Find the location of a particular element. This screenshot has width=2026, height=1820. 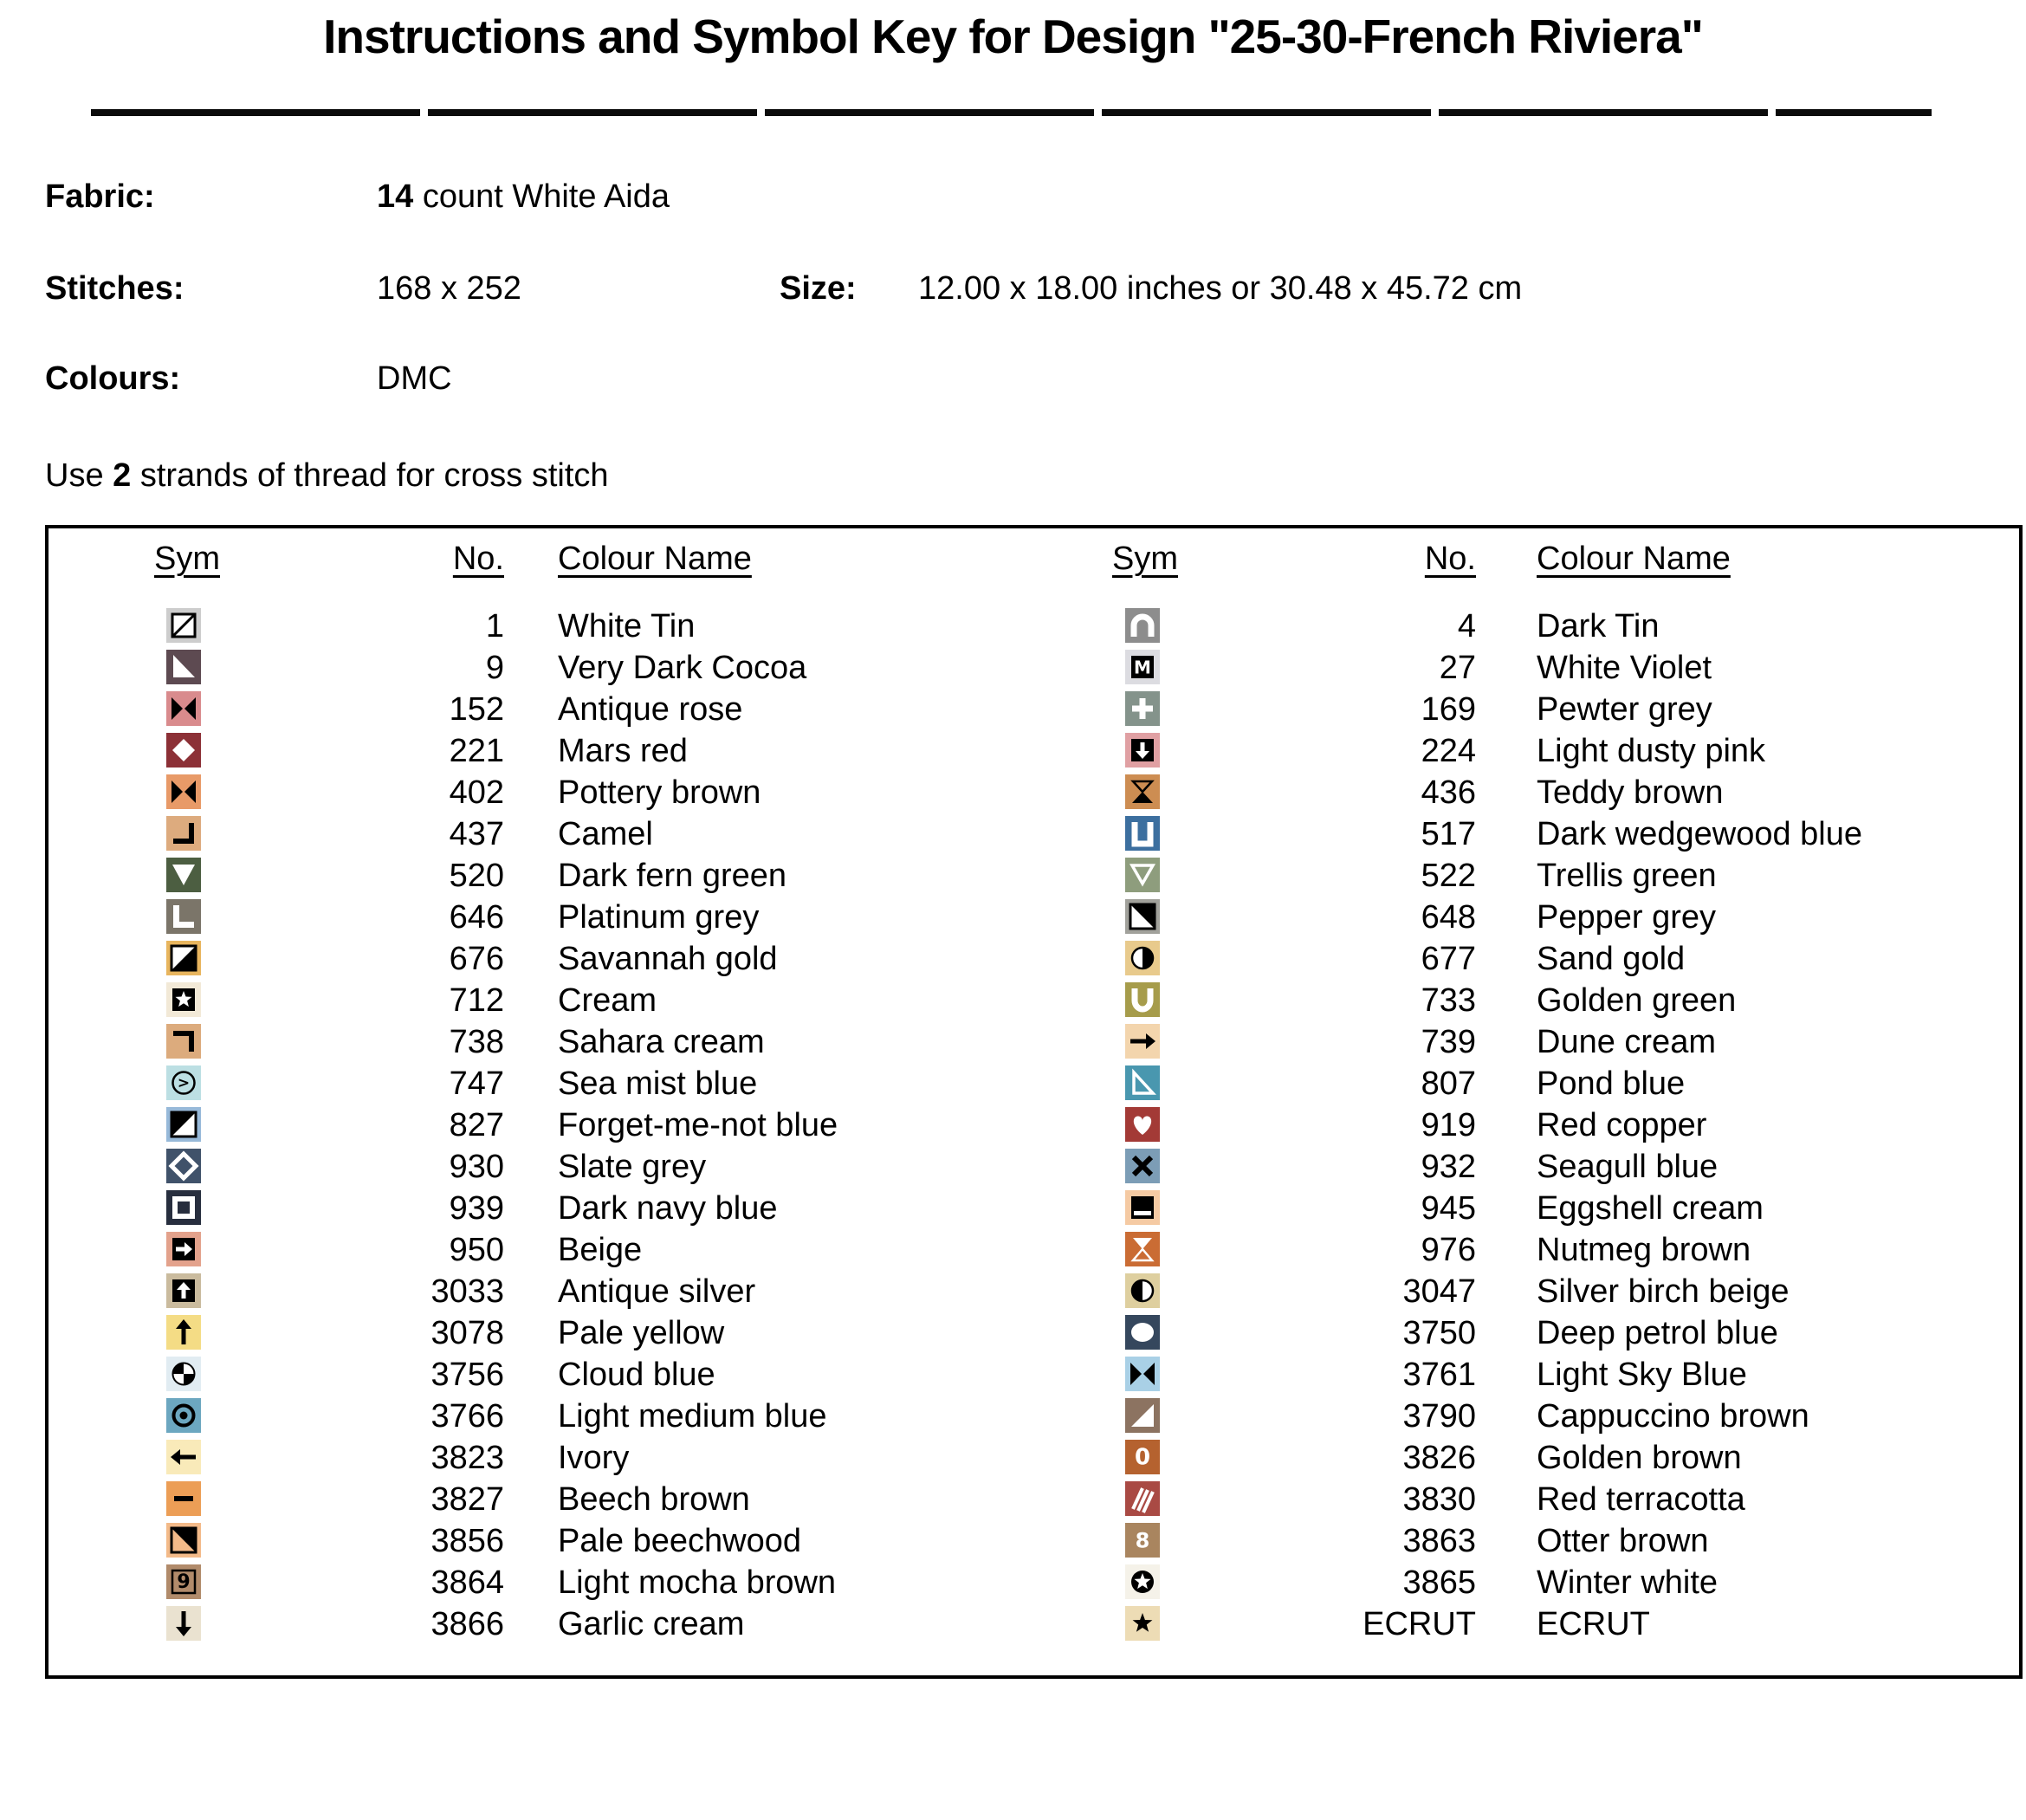

colours-label: Colours: is located at coordinates (113, 378).